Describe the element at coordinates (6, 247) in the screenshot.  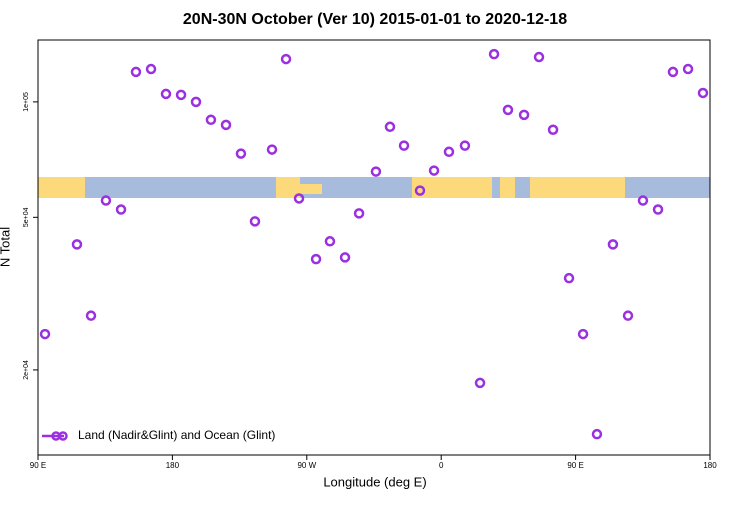
I see `y-axis-label: N Total` at that location.